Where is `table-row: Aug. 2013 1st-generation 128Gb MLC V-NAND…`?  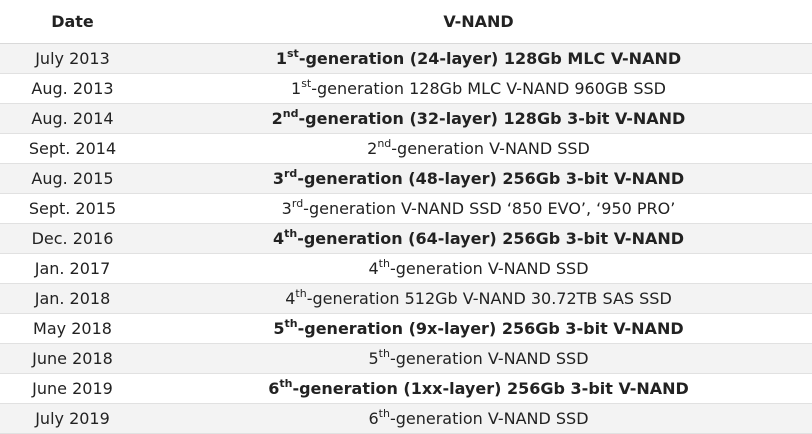 table-row: Aug. 2013 1st-generation 128Gb MLC V-NAND… is located at coordinates (406, 88).